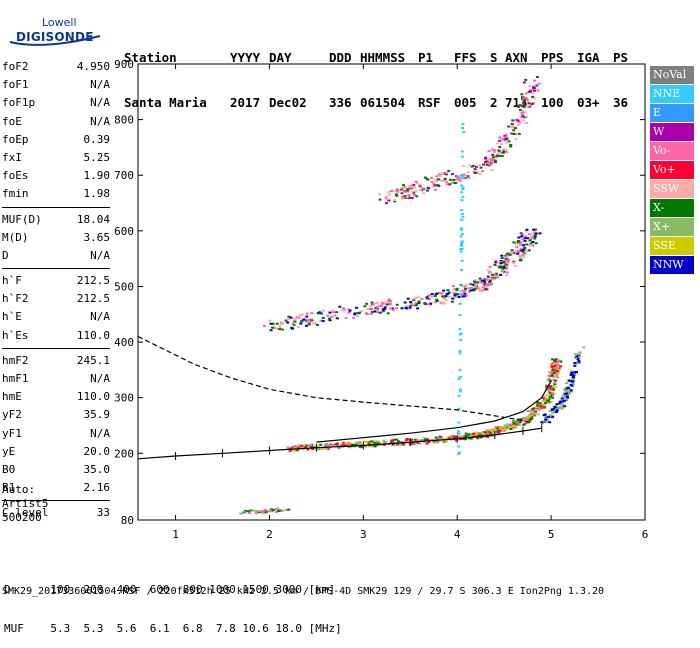  What do you see at coordinates (15, 378) in the screenshot?
I see `param-name: hmF1` at bounding box center [15, 378].